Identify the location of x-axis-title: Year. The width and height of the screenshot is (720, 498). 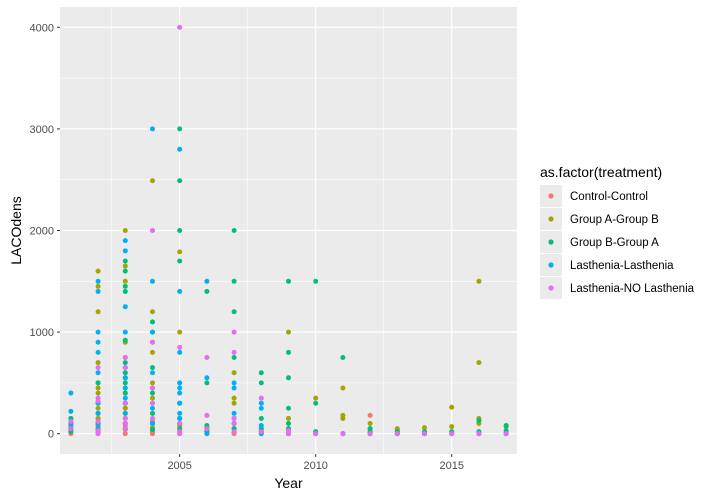
(288, 483).